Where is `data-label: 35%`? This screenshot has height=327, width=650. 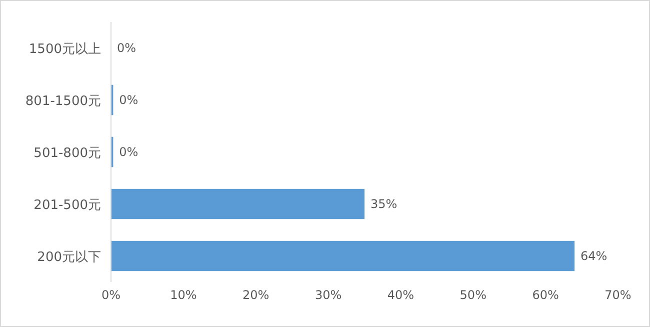 data-label: 35% is located at coordinates (384, 204).